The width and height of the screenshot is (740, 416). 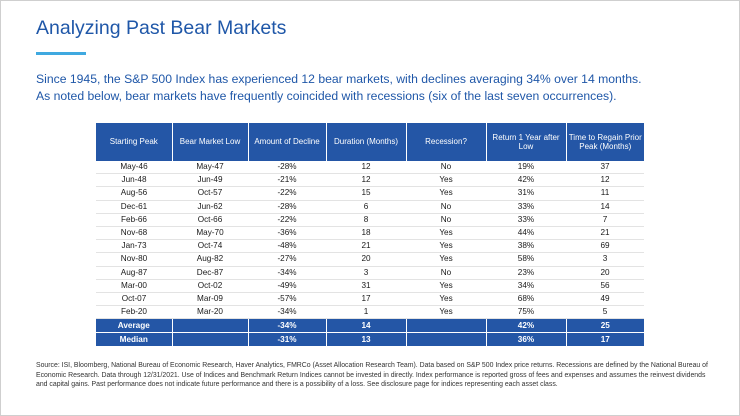 What do you see at coordinates (526, 312) in the screenshot?
I see `table-cell: 75%` at bounding box center [526, 312].